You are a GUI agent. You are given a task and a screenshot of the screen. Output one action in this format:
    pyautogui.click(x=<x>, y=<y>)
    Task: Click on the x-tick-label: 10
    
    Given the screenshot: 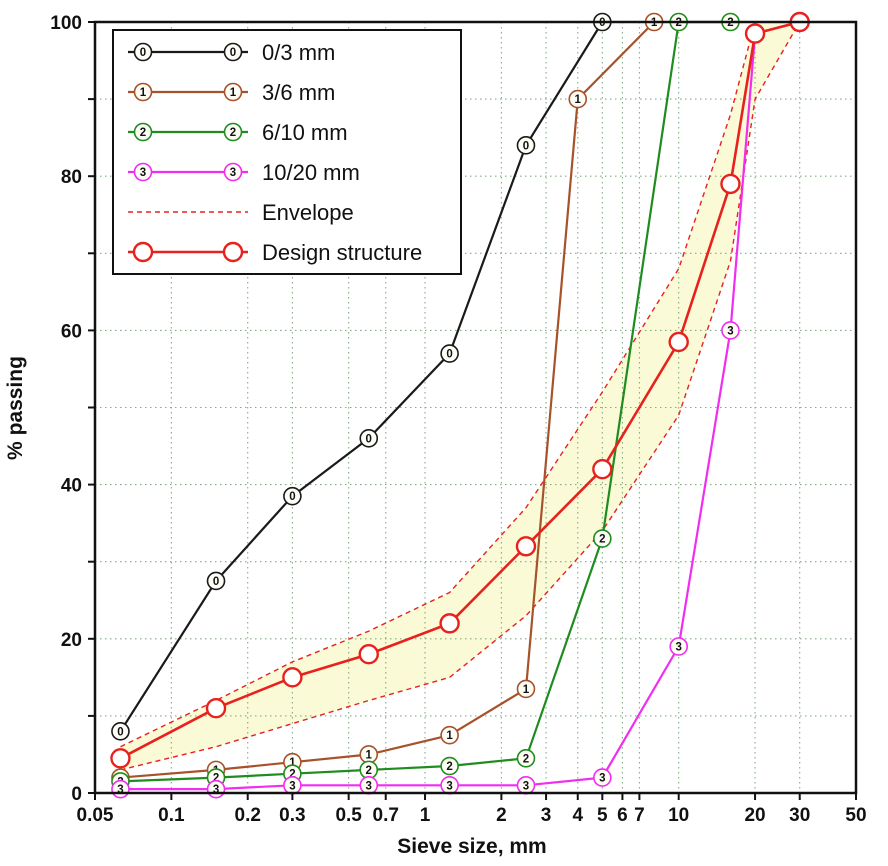 What is the action you would take?
    pyautogui.click(x=678, y=815)
    